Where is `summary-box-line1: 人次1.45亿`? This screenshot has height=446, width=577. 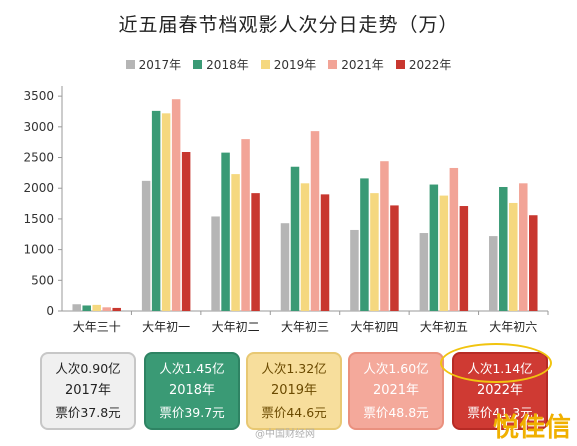 summary-box-line1: 人次1.45亿 is located at coordinates (192, 368).